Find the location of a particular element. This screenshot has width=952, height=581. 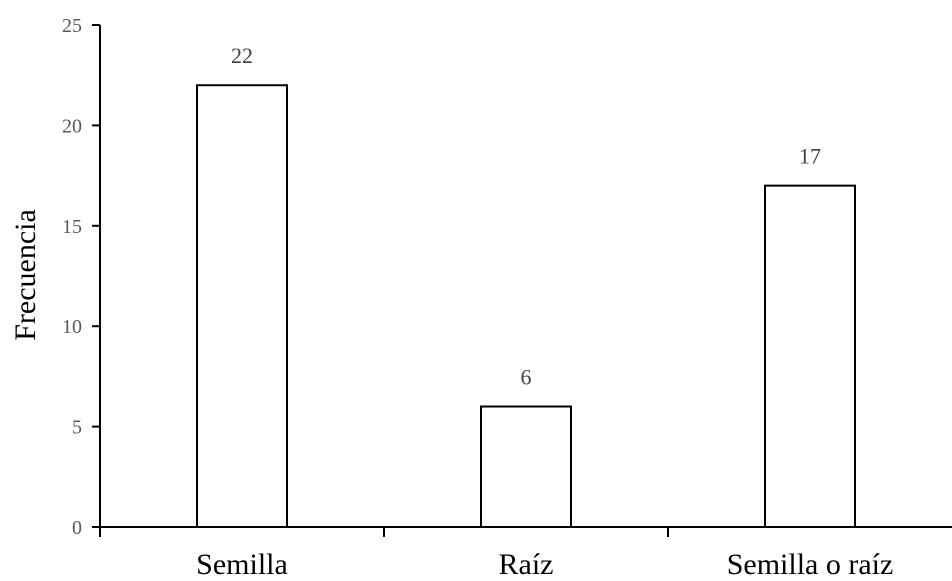

y-tick-label: 25 is located at coordinates (72, 26).